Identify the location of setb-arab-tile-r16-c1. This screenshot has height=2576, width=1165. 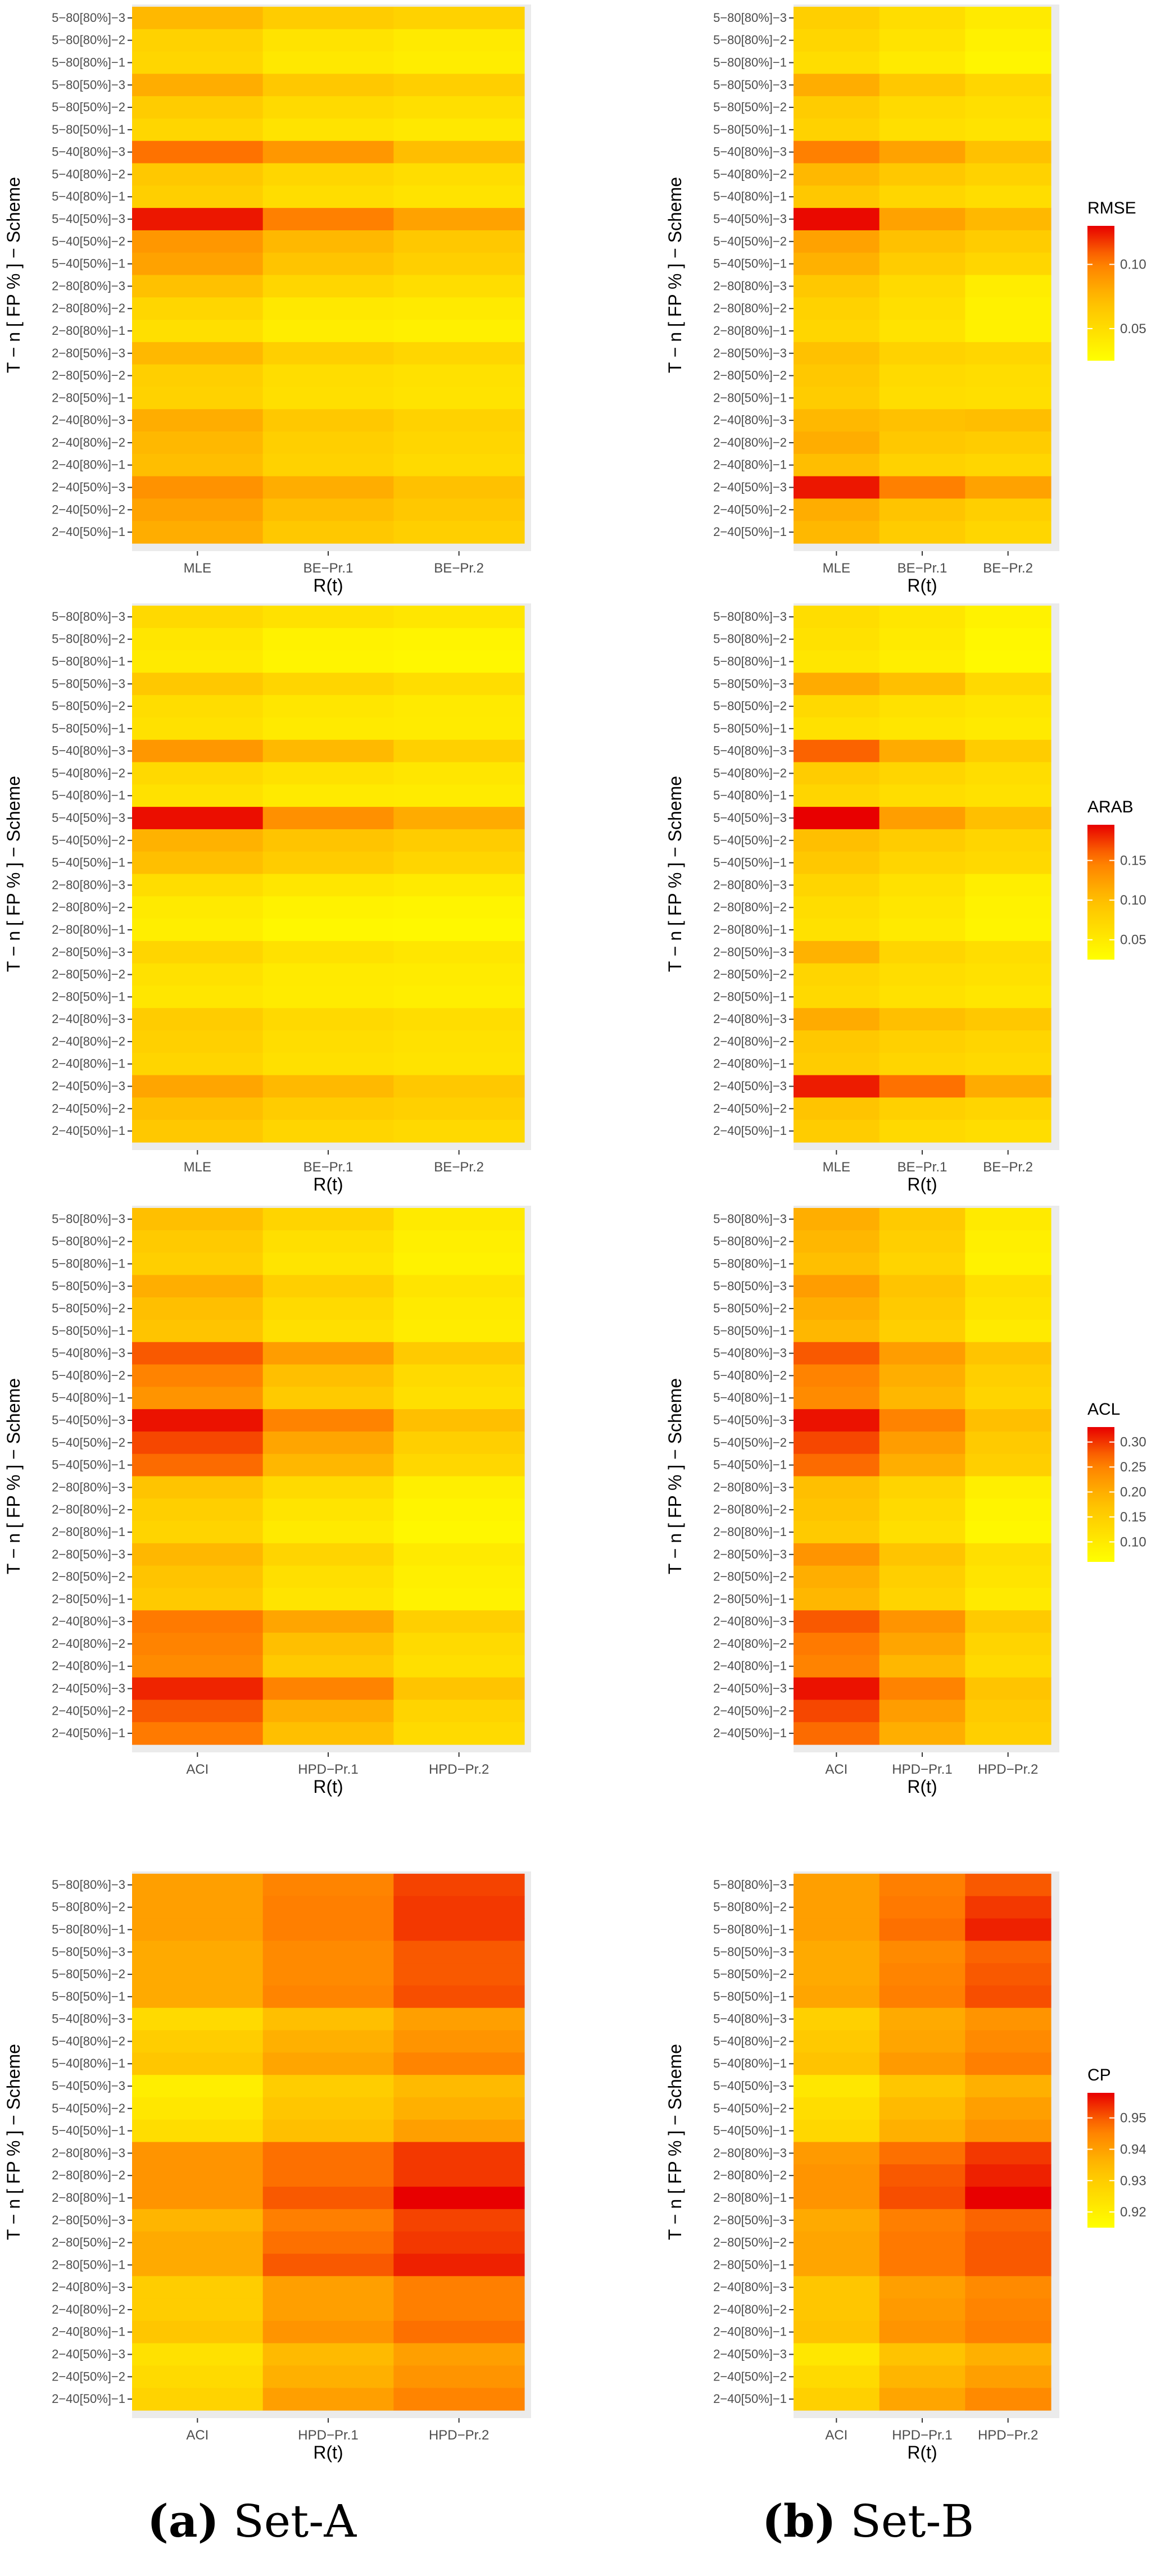
(837, 953).